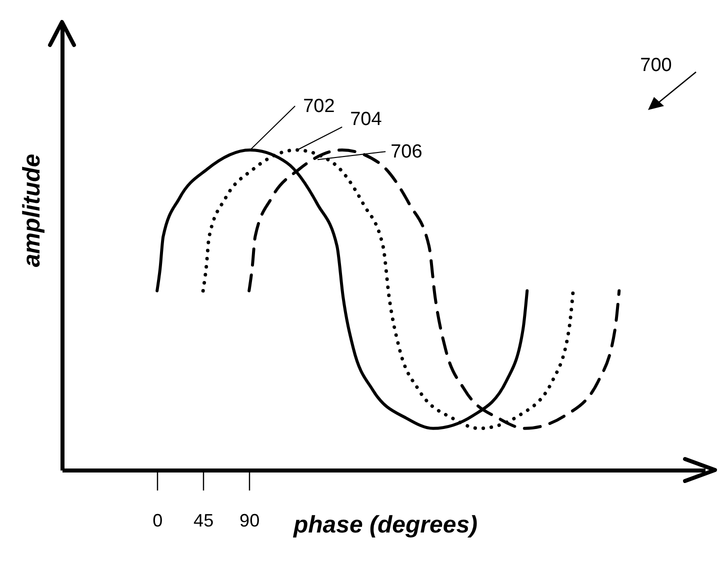 This screenshot has height=578, width=725. What do you see at coordinates (250, 520) in the screenshot?
I see `x-tick-label: 90` at bounding box center [250, 520].